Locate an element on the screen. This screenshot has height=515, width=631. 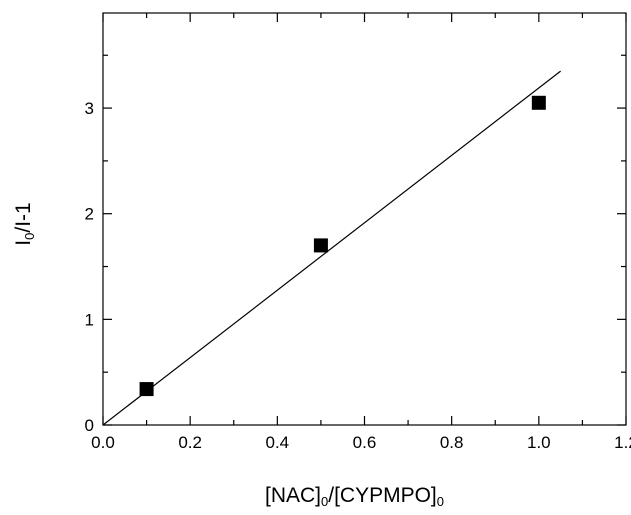
y-tick-label: 1 is located at coordinates (89, 319).